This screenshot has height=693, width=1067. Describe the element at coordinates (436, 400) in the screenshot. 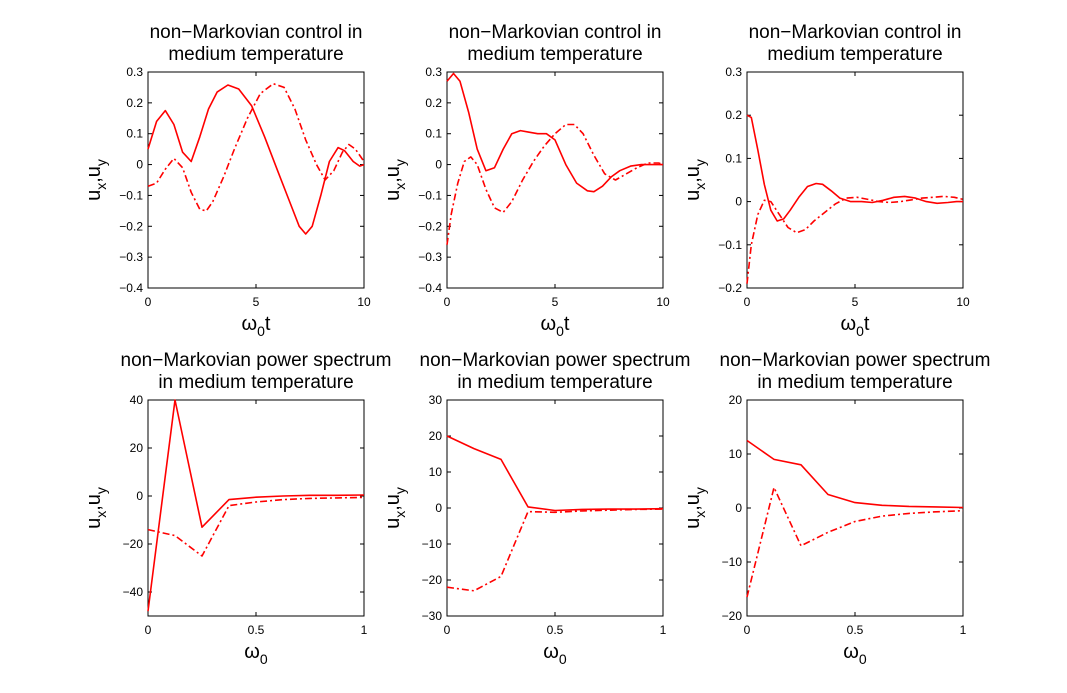

I see `y-tick-label: 30` at that location.